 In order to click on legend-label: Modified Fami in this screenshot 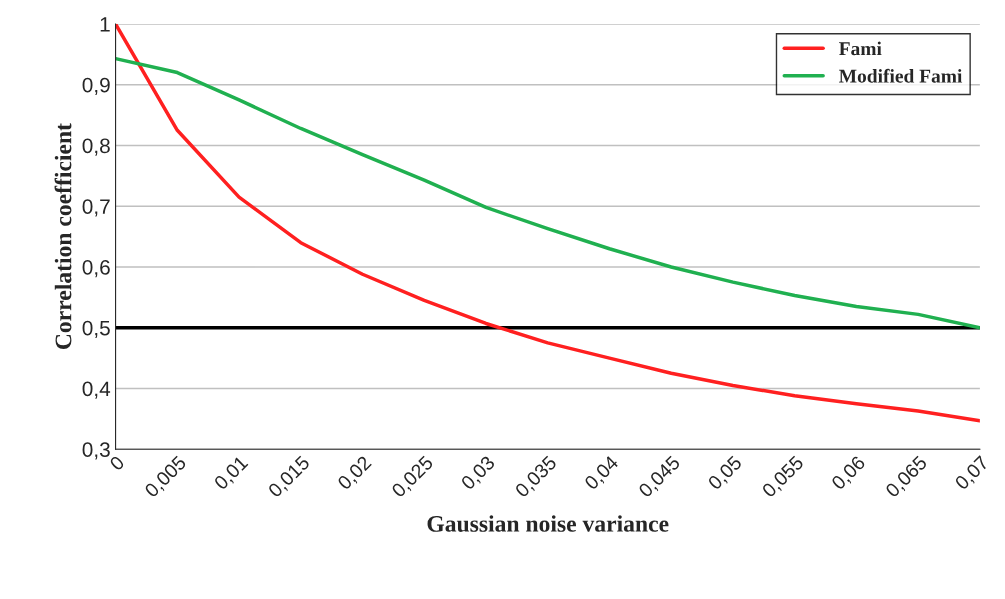, I will do `click(901, 75)`.